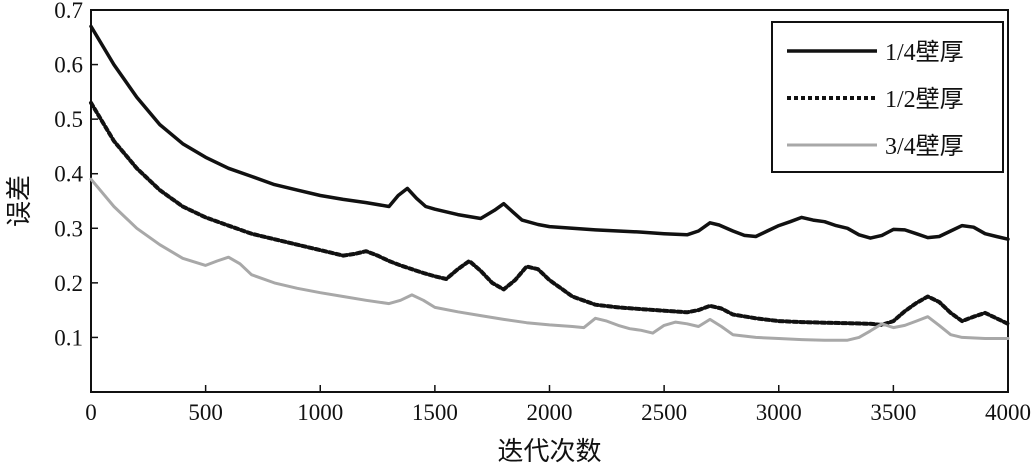 The width and height of the screenshot is (1034, 465). I want to click on y-tick-label: 0.4, so click(68, 174).